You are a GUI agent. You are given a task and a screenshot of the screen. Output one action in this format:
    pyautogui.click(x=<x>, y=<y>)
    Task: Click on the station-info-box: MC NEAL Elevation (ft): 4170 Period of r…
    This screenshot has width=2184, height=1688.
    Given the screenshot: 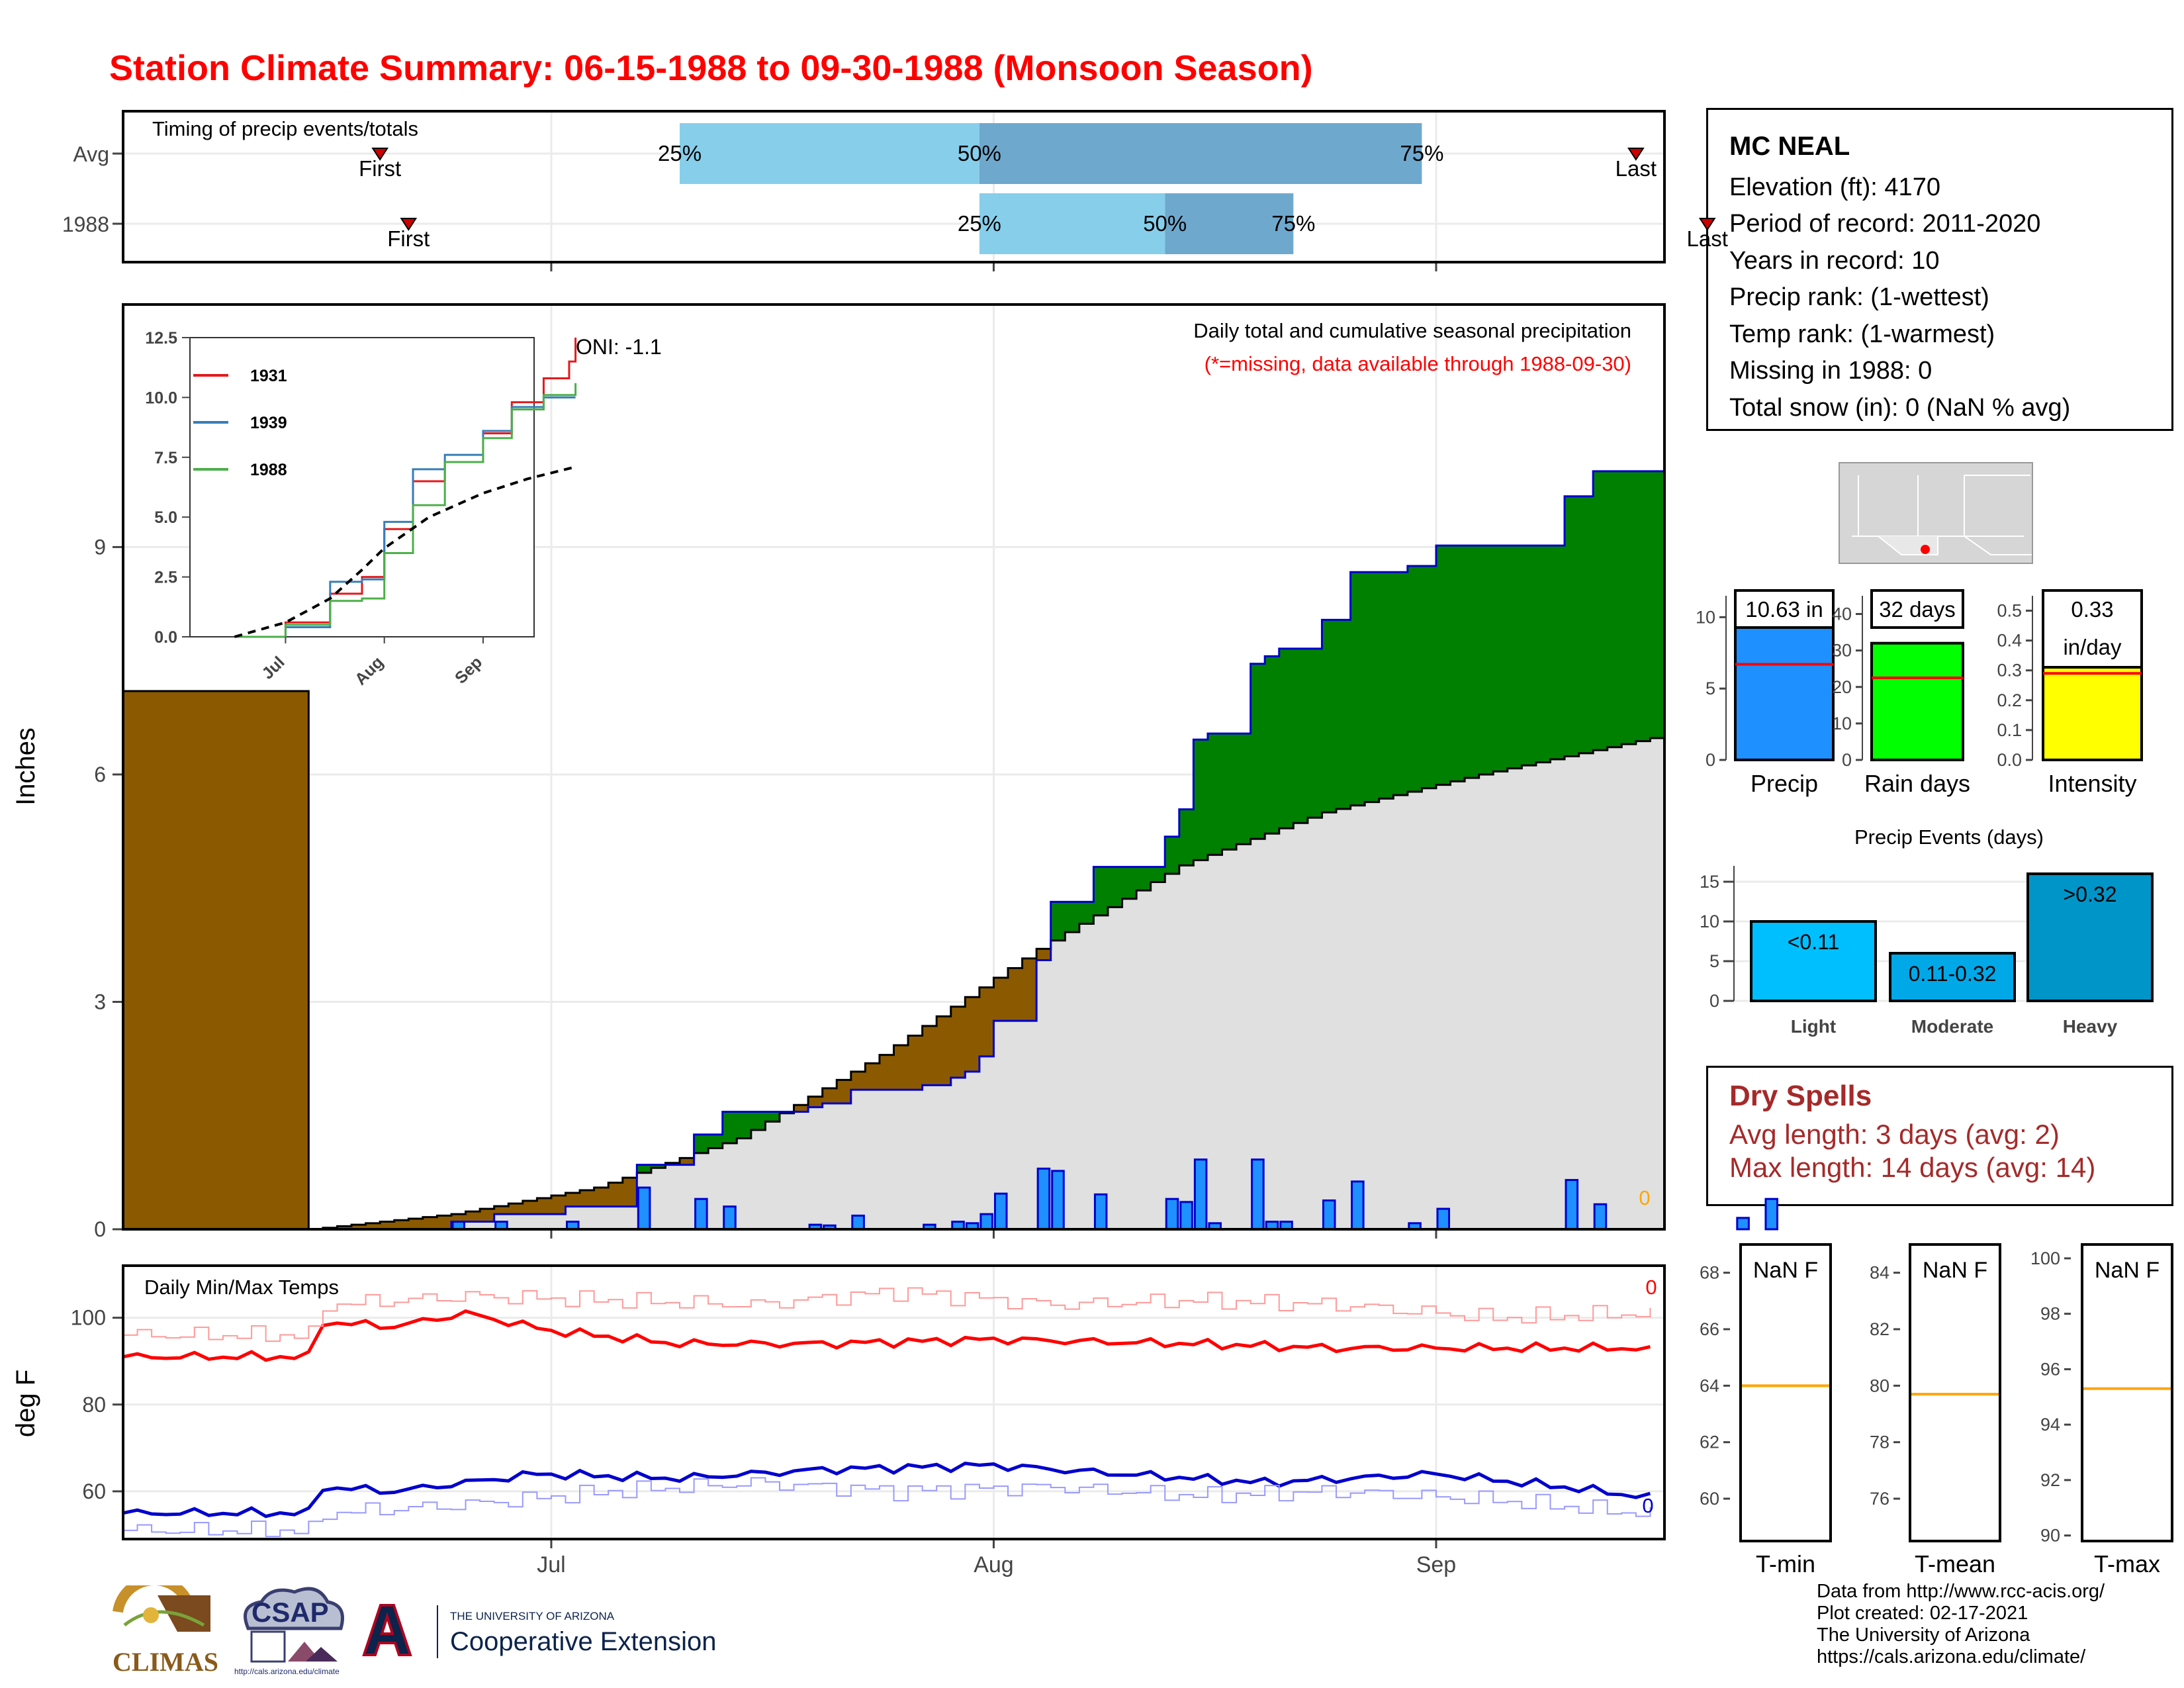 What is the action you would take?
    pyautogui.click(x=1940, y=269)
    